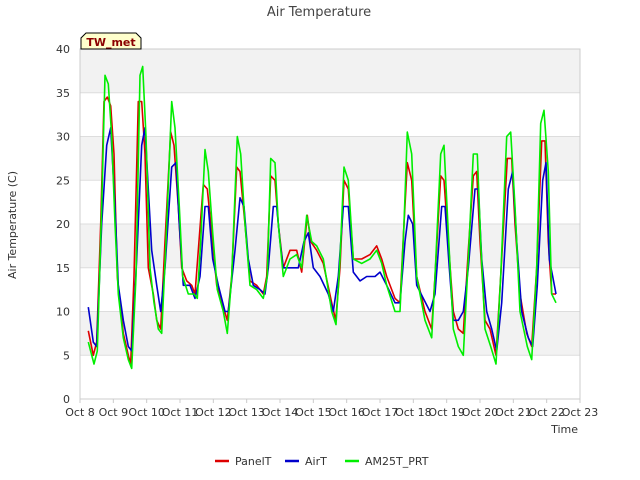 This screenshot has width=640, height=480. What do you see at coordinates (253, 461) in the screenshot?
I see `legend-label-panelt: PanelT` at bounding box center [253, 461].